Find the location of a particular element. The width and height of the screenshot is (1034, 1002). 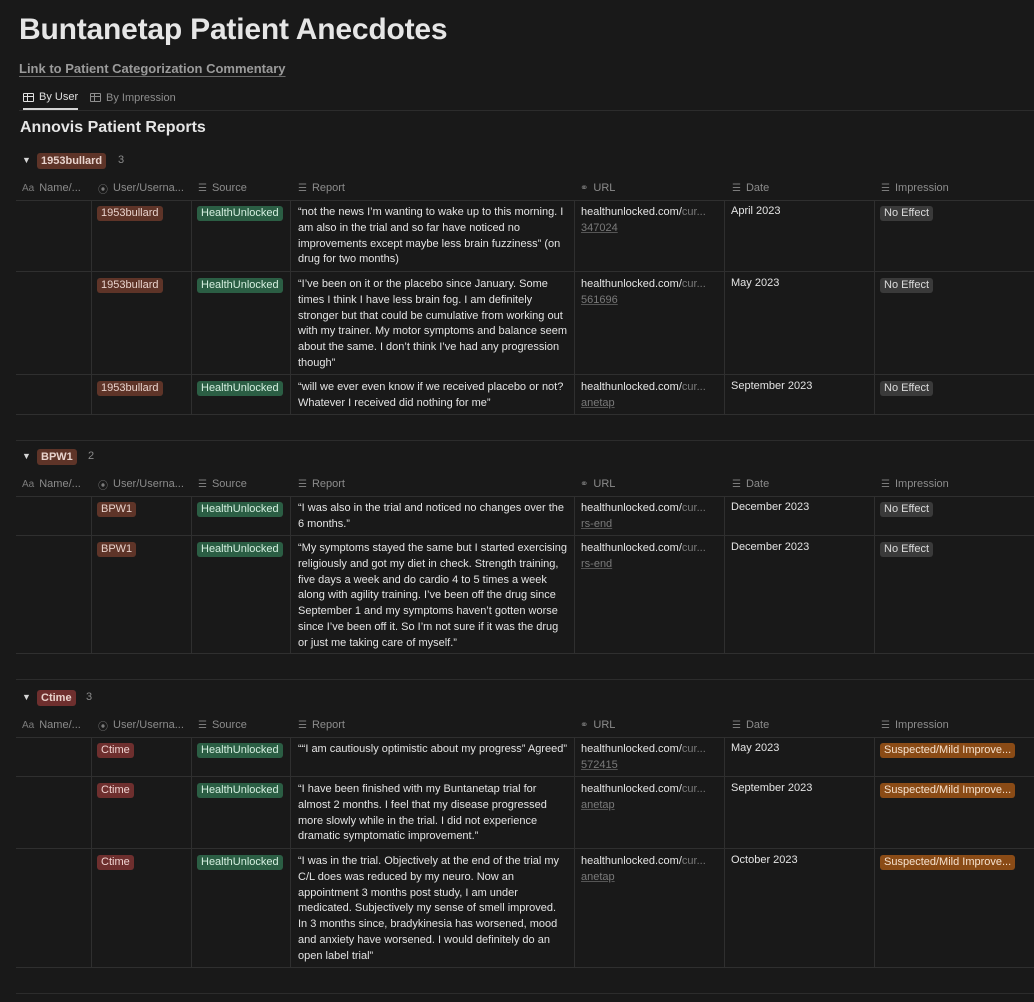

date-cell: October 2023 is located at coordinates (799, 908).